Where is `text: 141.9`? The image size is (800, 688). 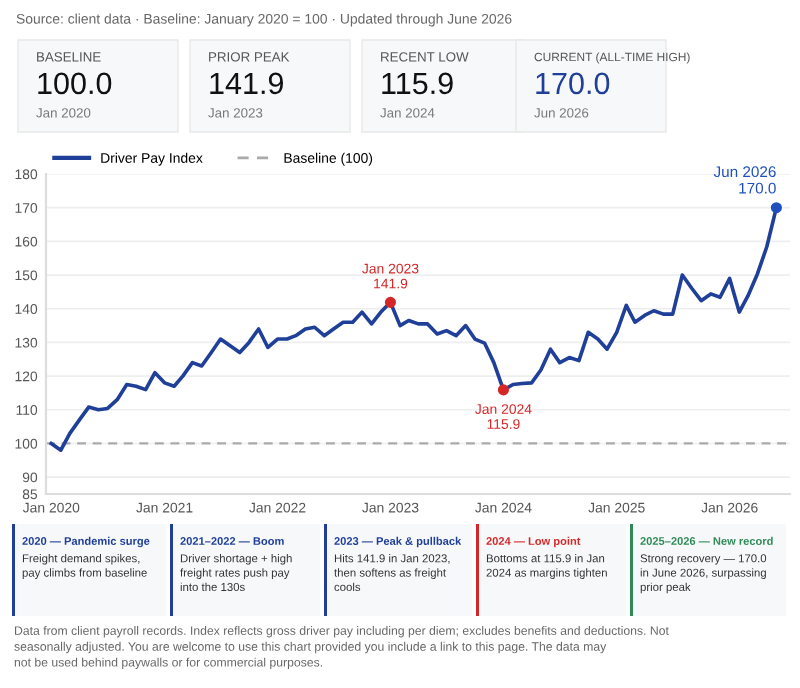
text: 141.9 is located at coordinates (247, 83).